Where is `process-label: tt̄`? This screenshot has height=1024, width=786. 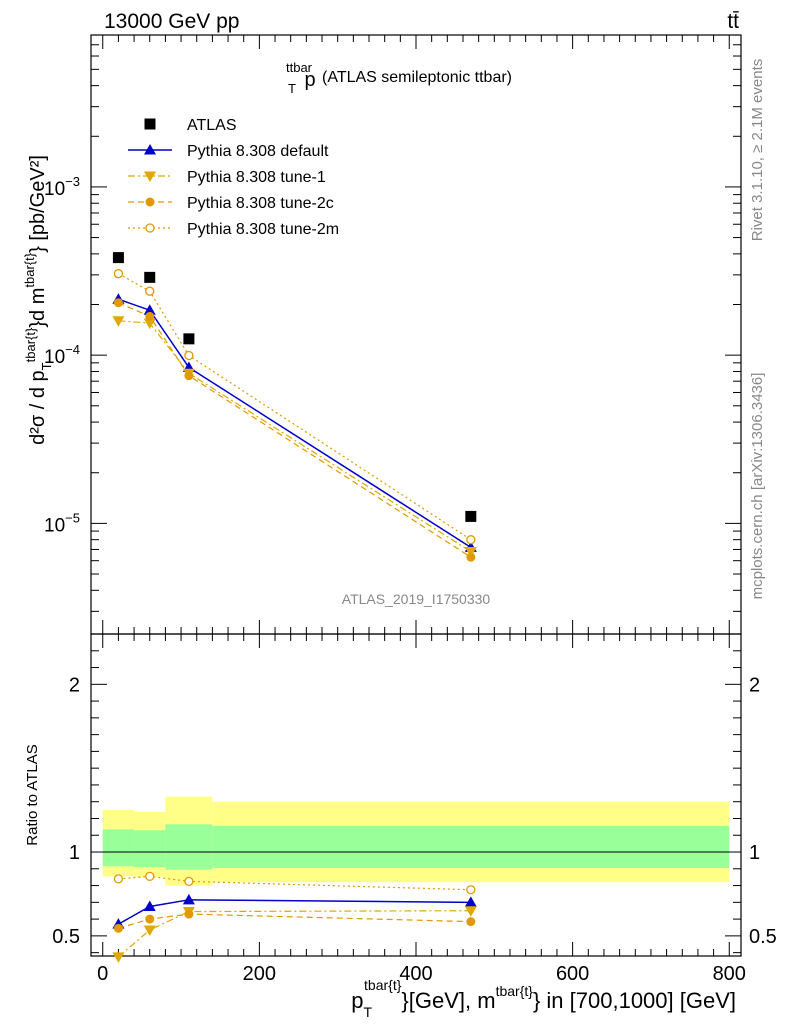 process-label: tt̄ is located at coordinates (733, 21).